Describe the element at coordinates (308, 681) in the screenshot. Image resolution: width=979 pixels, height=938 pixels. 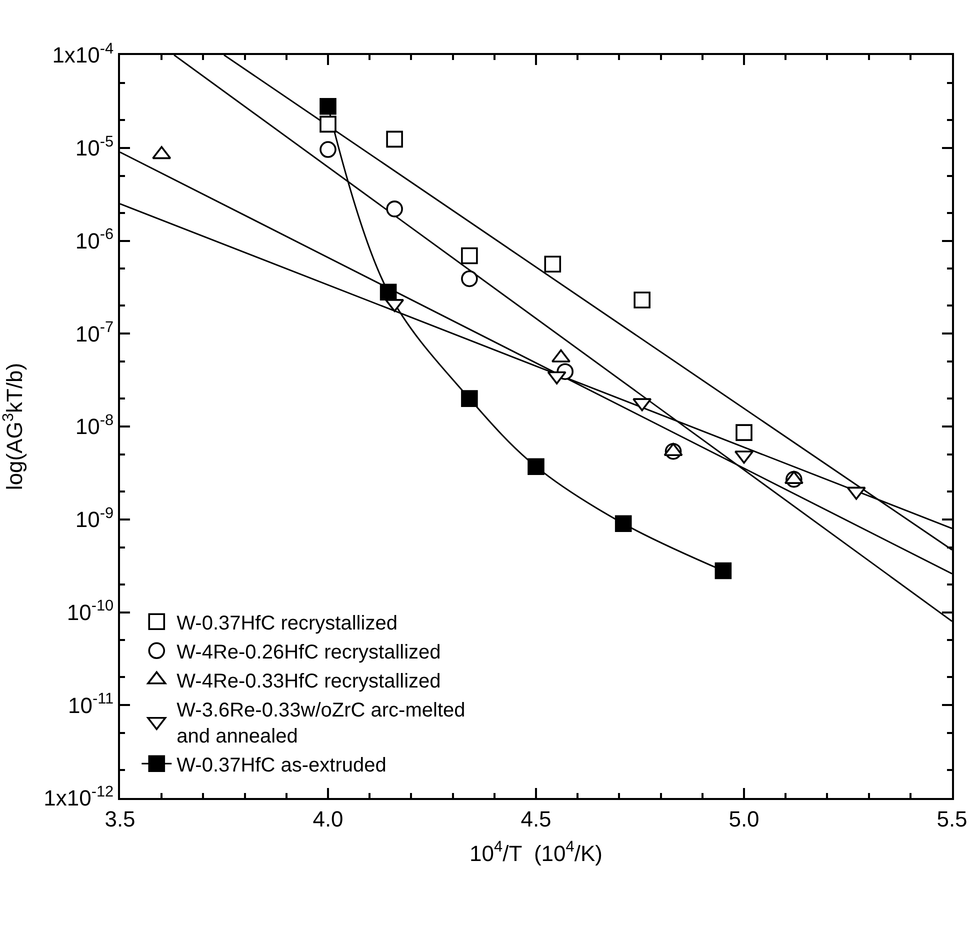
I see `legend-label: W-4Re-0.33HfC recrystallized` at that location.